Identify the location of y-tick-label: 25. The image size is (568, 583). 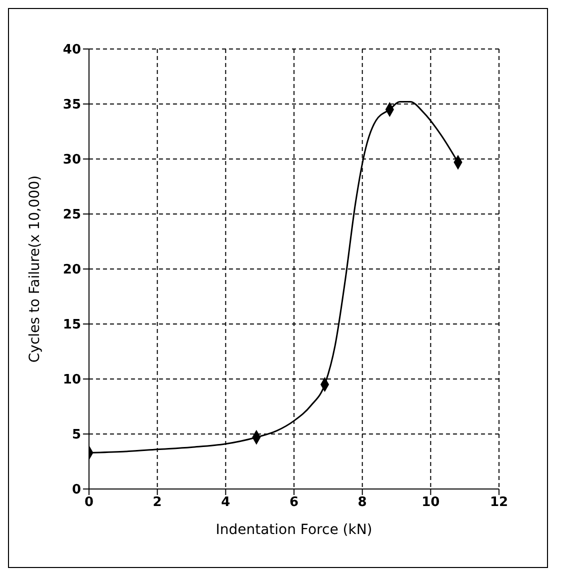
(71, 215).